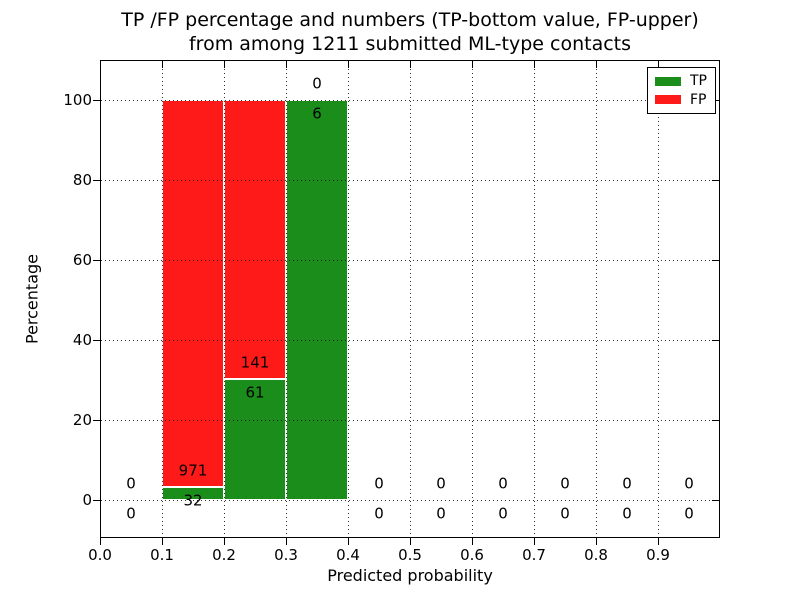 This screenshot has height=600, width=800. Describe the element at coordinates (82, 260) in the screenshot. I see `y-tick-label: 60` at that location.